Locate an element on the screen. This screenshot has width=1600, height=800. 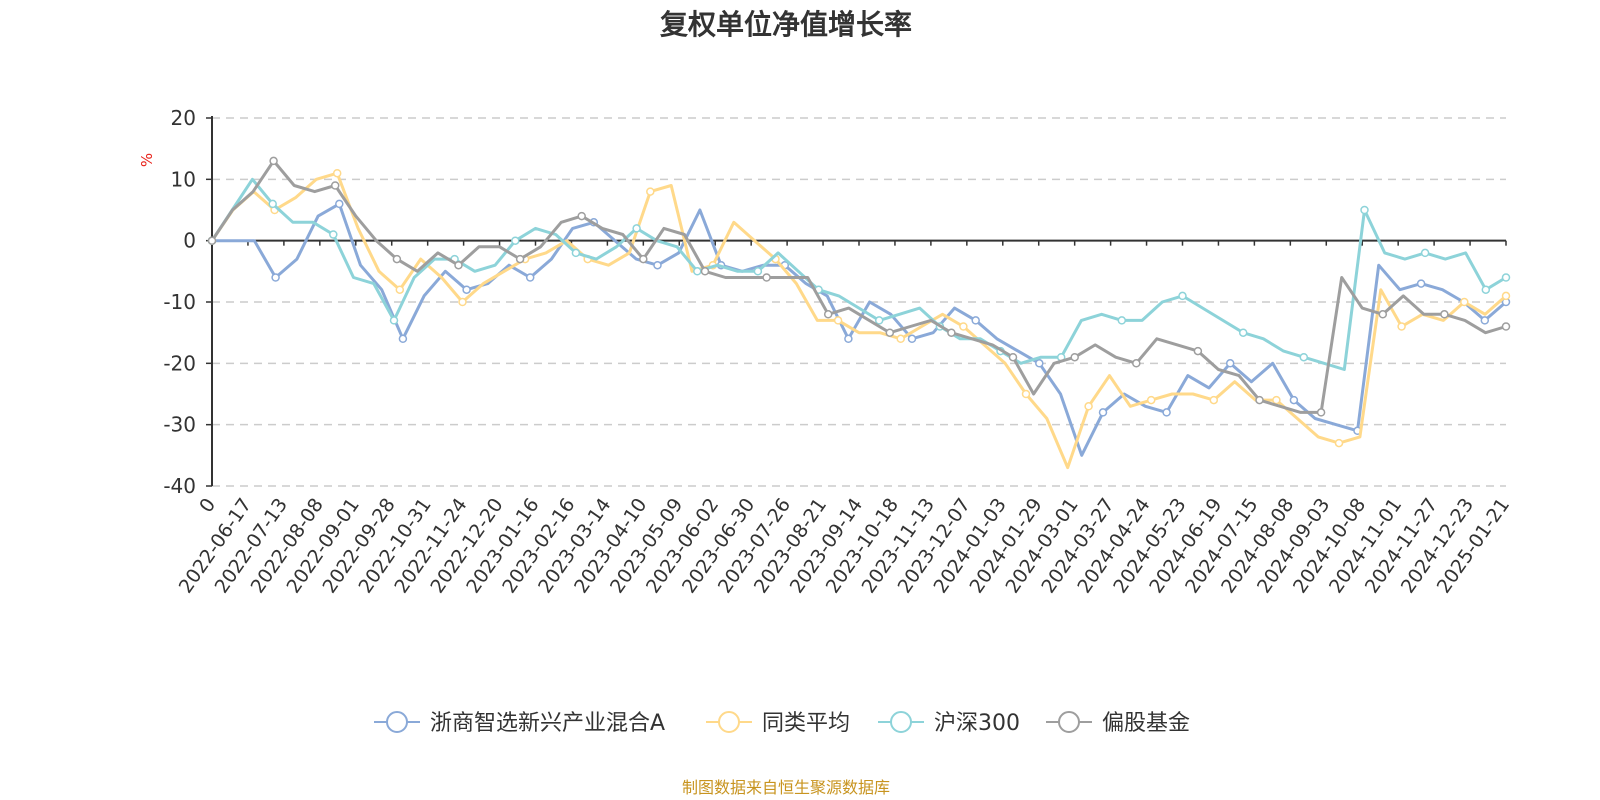
y-tick-label: -20 is located at coordinates (179, 363).